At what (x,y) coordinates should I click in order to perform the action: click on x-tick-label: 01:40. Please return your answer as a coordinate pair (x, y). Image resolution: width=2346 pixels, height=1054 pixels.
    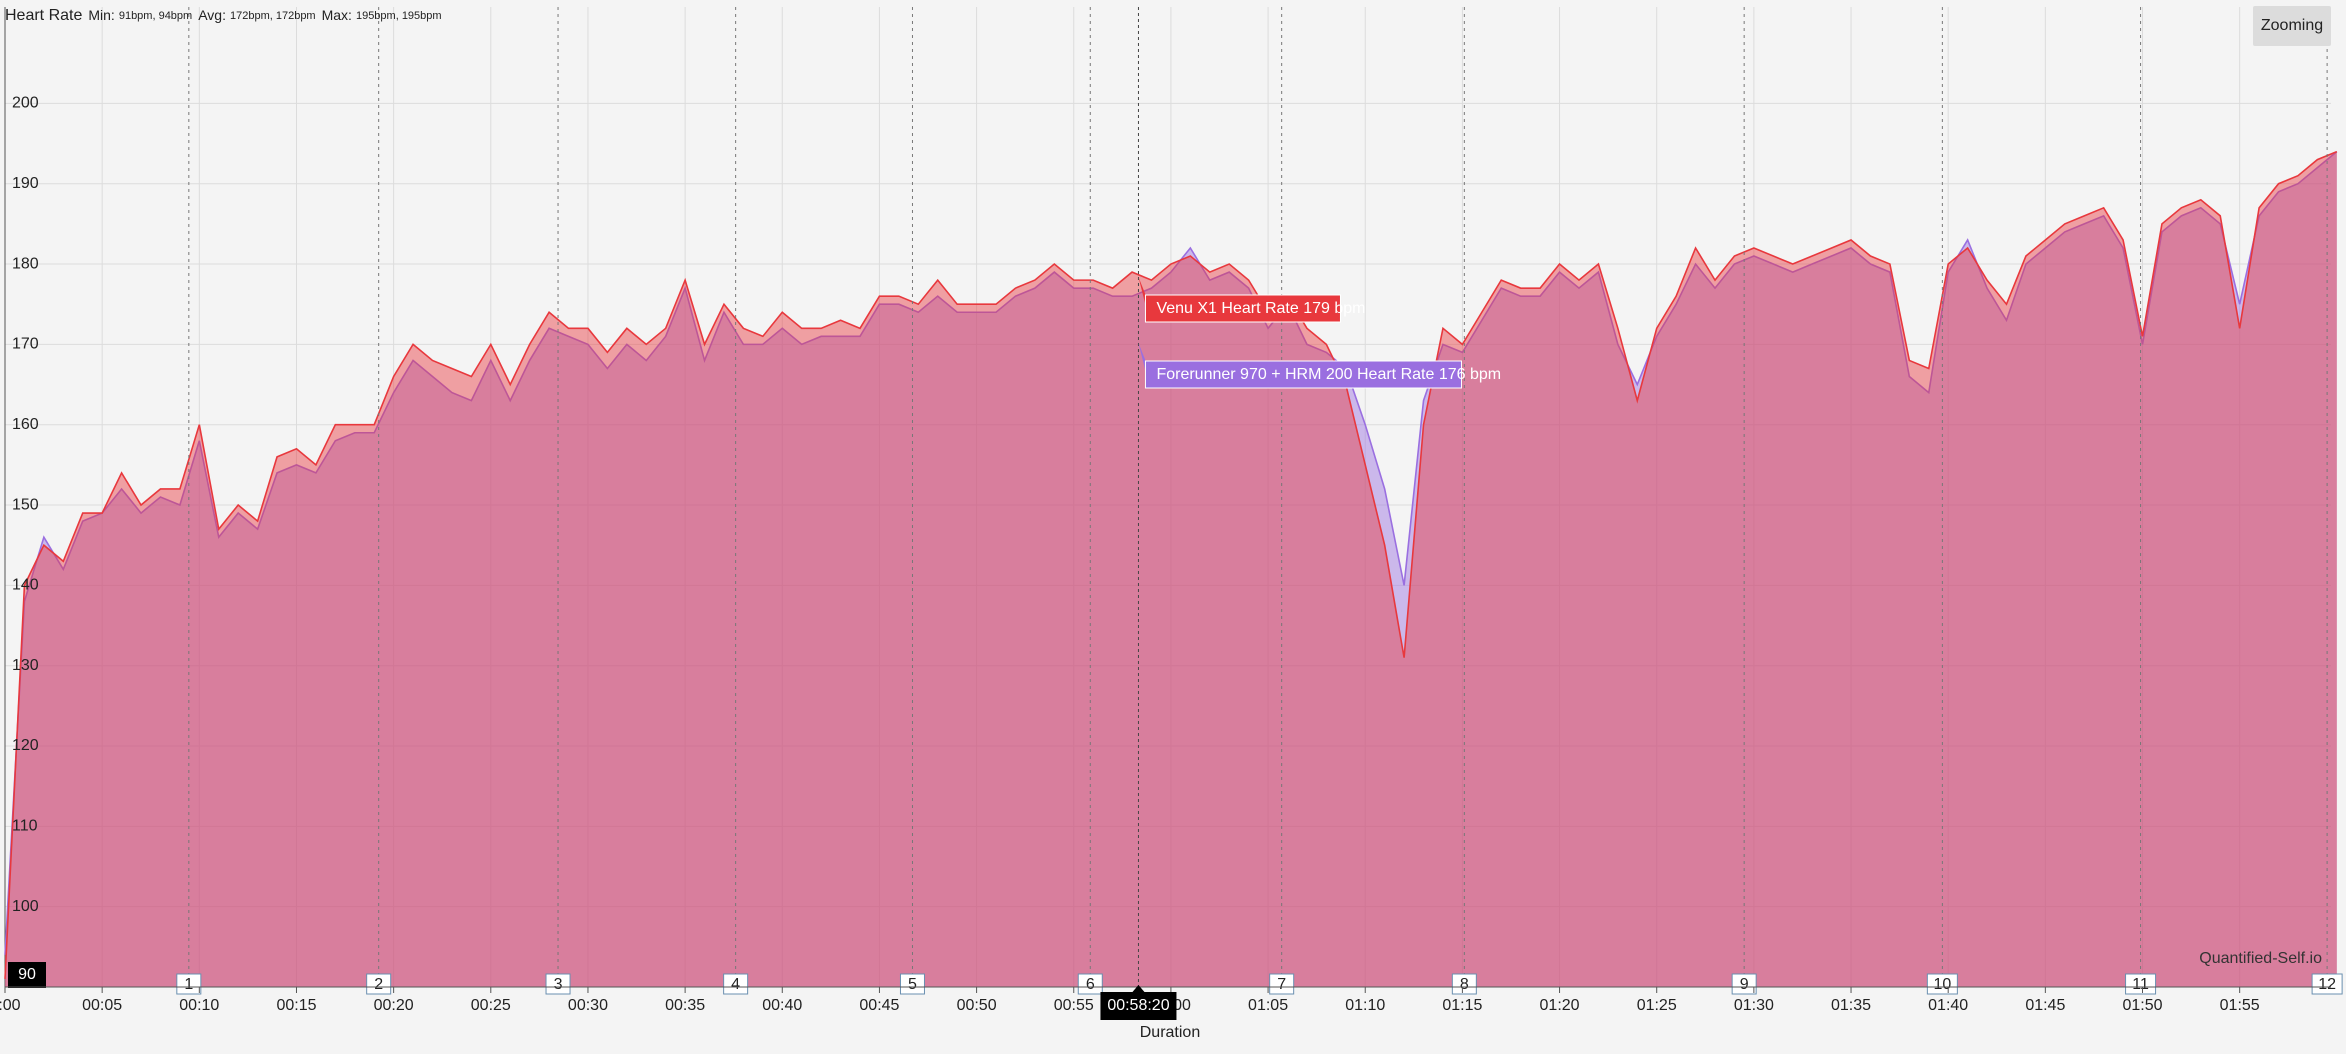
    Looking at the image, I should click on (1948, 1005).